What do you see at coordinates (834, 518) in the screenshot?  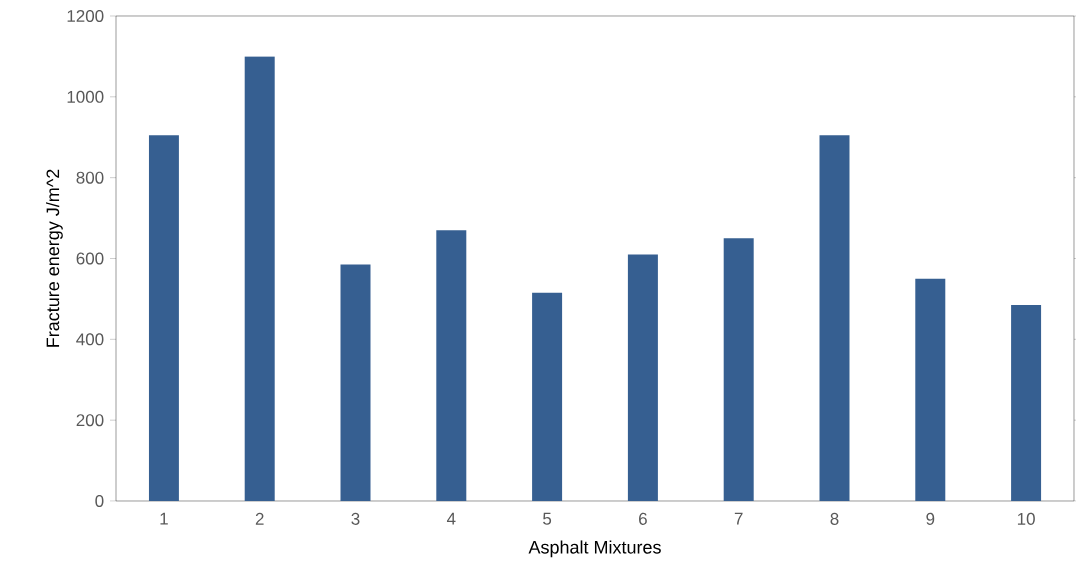 I see `x-tick-label: 8` at bounding box center [834, 518].